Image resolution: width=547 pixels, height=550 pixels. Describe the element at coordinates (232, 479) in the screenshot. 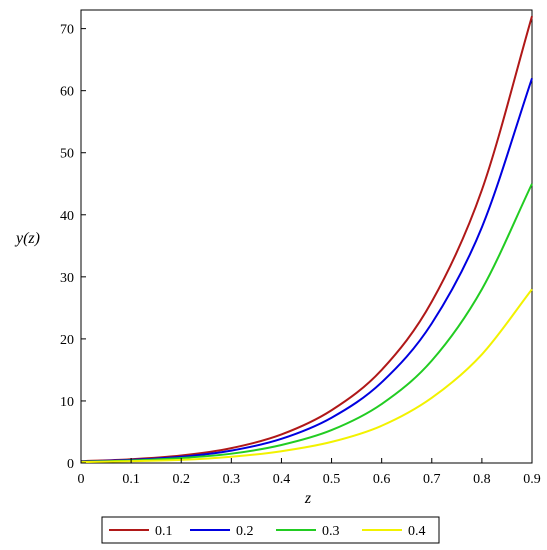

I see `x-tick-label: 0.3` at that location.